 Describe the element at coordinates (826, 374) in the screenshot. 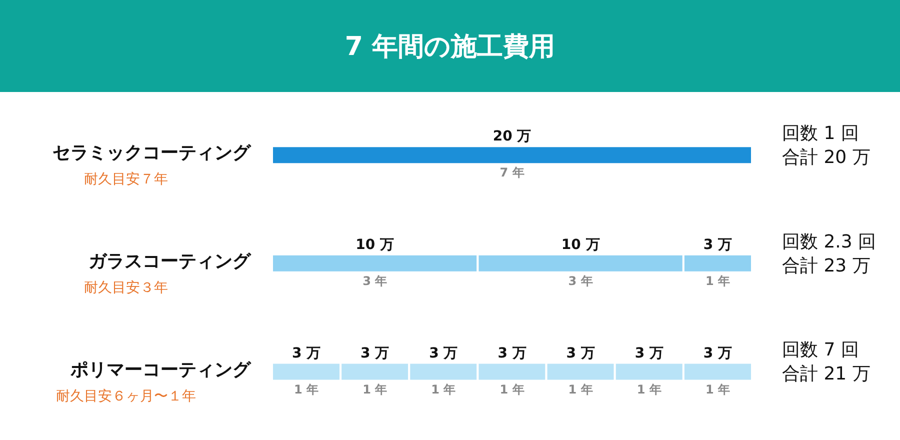

I see `text: 合計 21 万` at that location.